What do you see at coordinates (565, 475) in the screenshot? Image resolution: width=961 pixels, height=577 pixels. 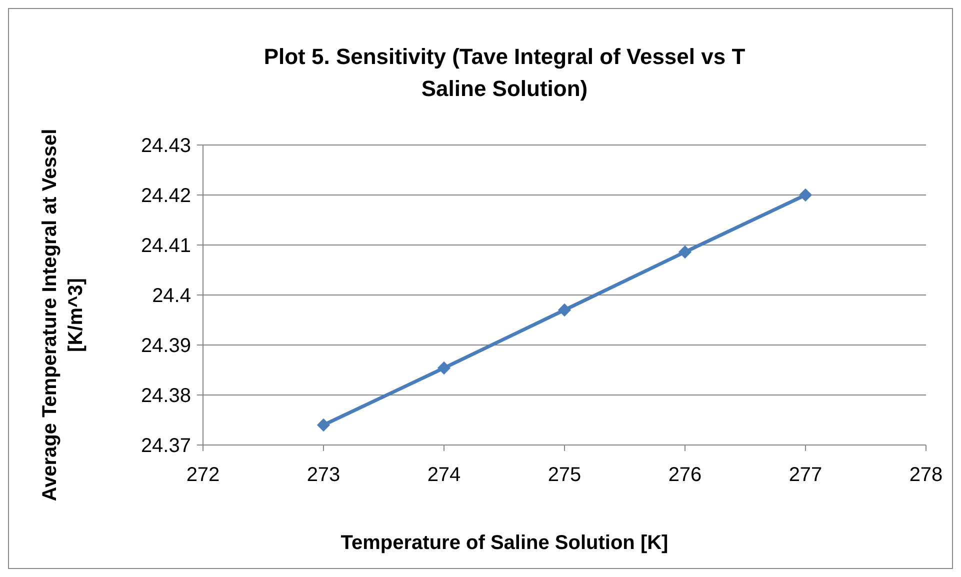 I see `x-tick-label: 275` at bounding box center [565, 475].